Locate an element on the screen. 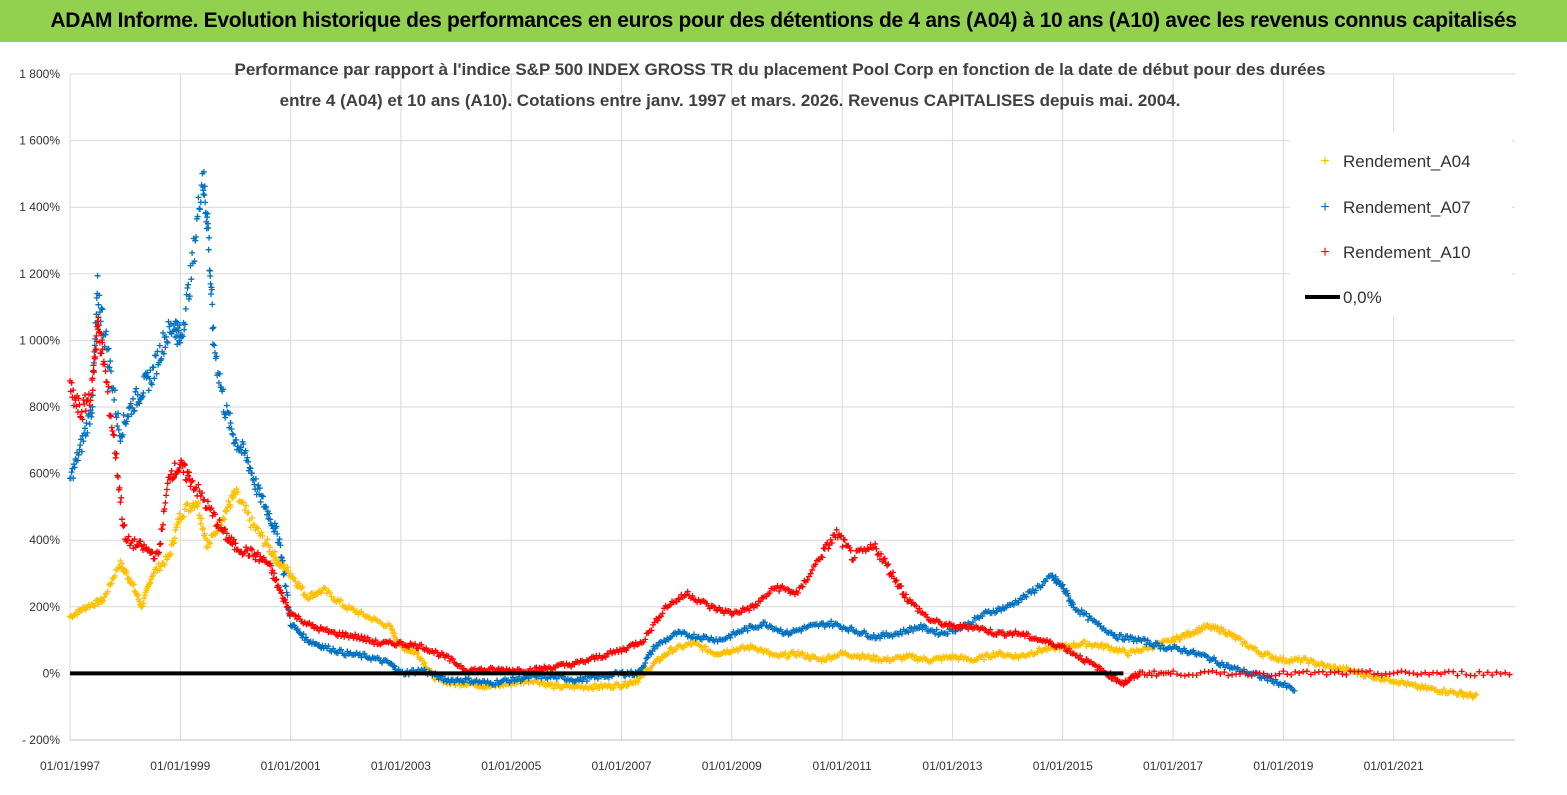 The height and width of the screenshot is (795, 1567). x-tick-label: 01/01/2005 is located at coordinates (511, 766).